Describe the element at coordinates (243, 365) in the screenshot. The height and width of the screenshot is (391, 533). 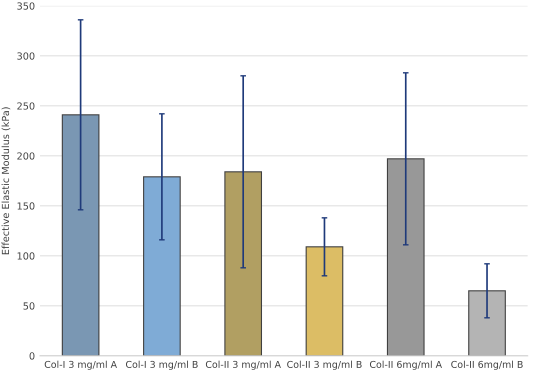
I see `x-tick-label: Col-II 3 mg/ml A` at that location.